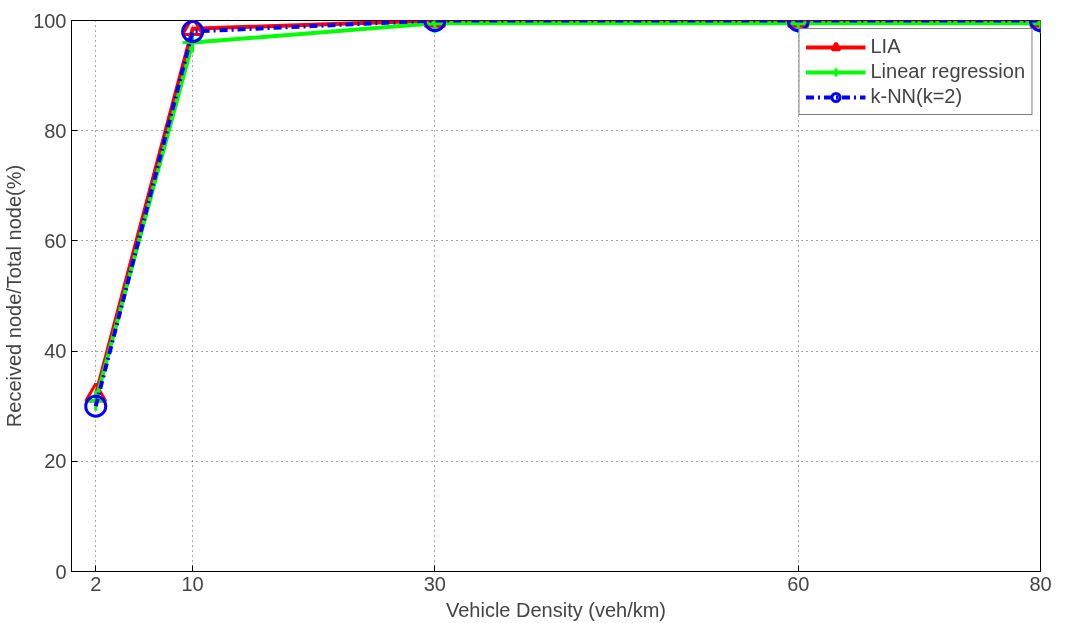 The width and height of the screenshot is (1065, 623). What do you see at coordinates (556, 609) in the screenshot?
I see `x-axis-title: Vehicle Density (veh/km)` at bounding box center [556, 609].